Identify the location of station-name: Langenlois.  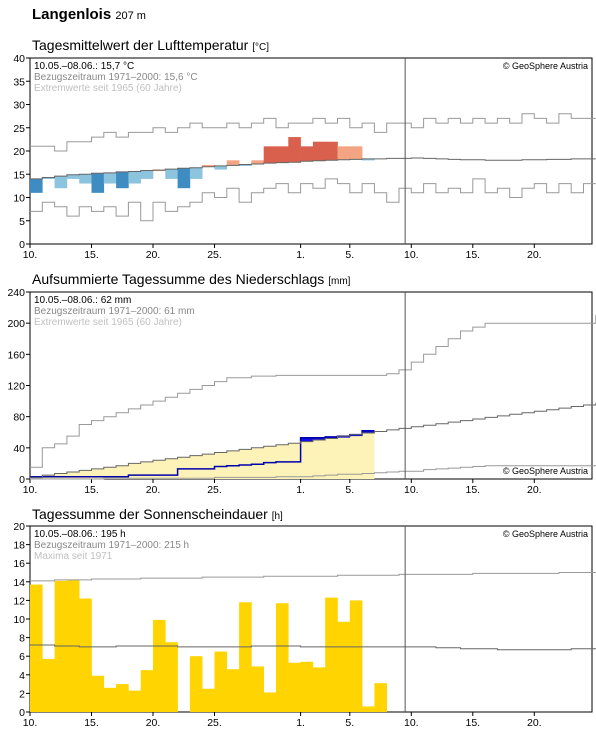
(72, 14).